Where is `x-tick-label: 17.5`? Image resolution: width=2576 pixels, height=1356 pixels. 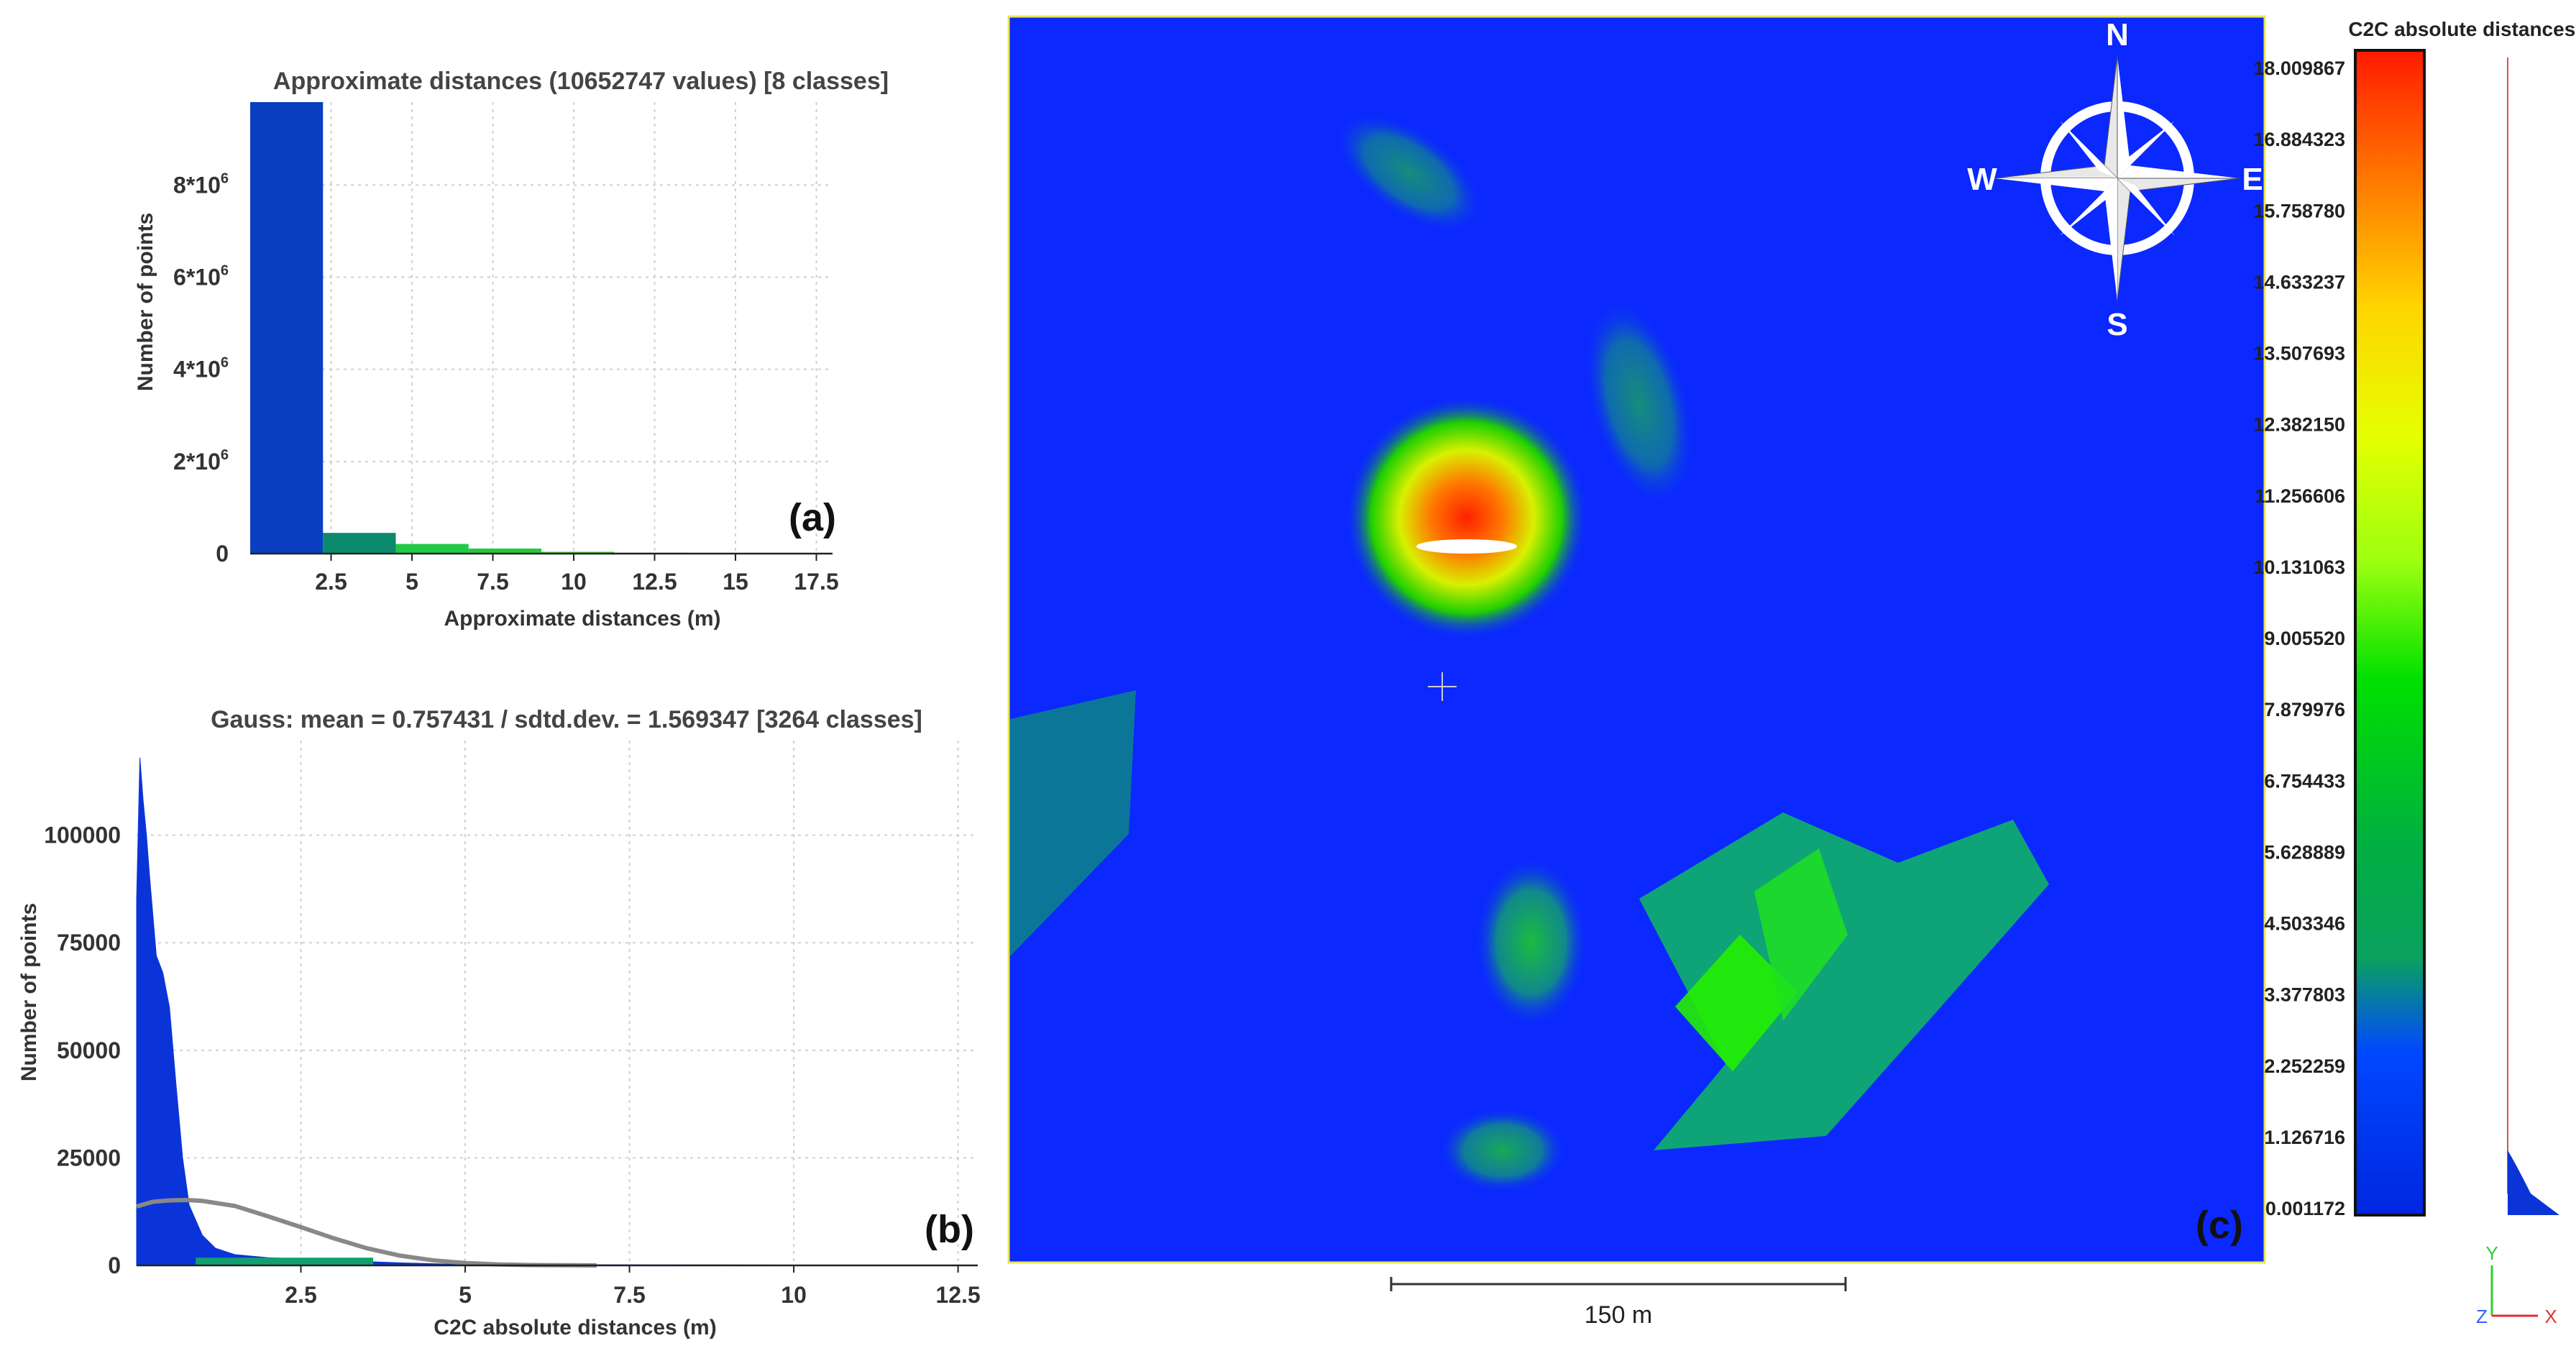 x-tick-label: 17.5 is located at coordinates (816, 582).